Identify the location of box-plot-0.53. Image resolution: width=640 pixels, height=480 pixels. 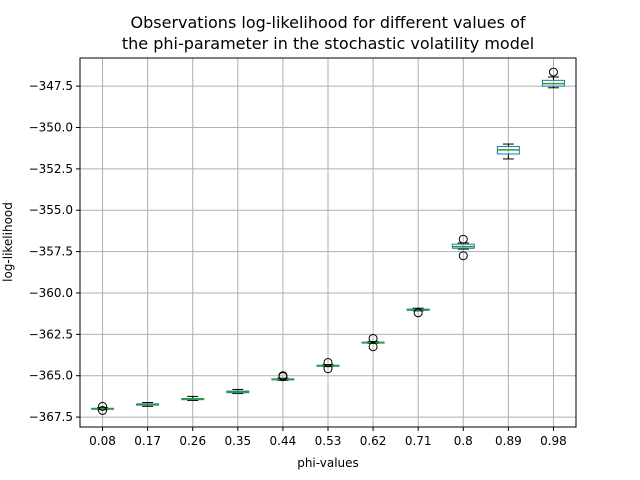
(328, 365).